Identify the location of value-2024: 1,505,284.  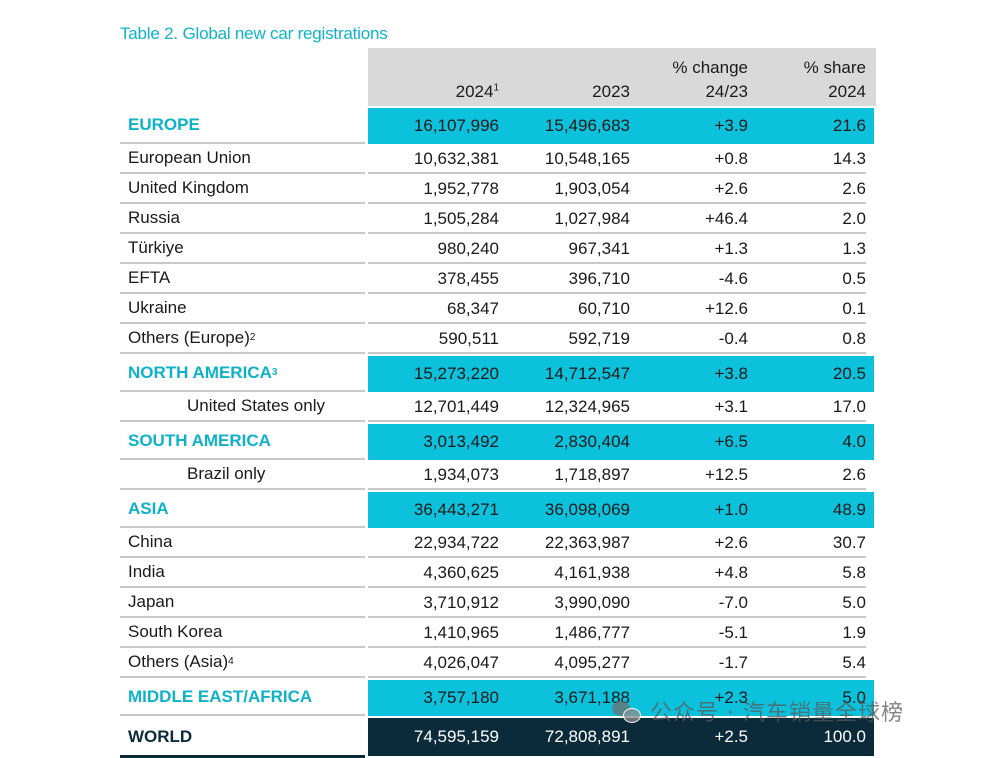
(461, 218).